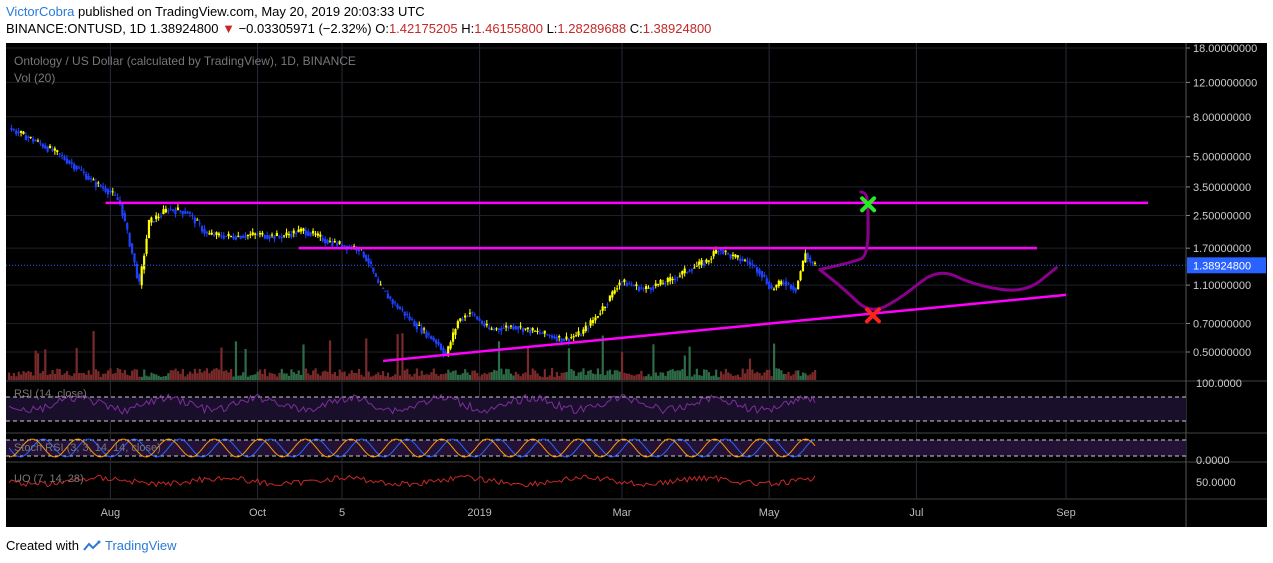 The image size is (1273, 563). Describe the element at coordinates (40, 11) in the screenshot. I see `author-link: VictorCobra` at that location.